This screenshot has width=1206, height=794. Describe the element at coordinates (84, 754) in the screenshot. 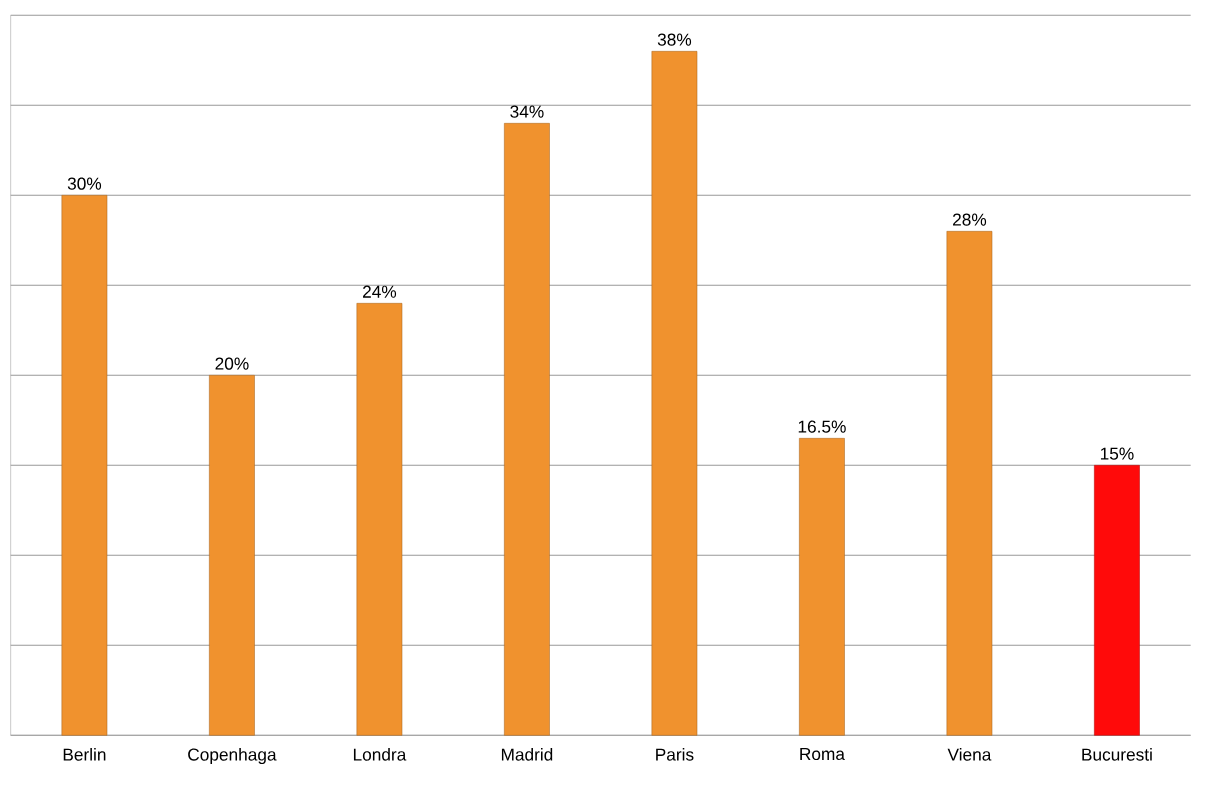

I see `x-tick-label: Berlin` at that location.